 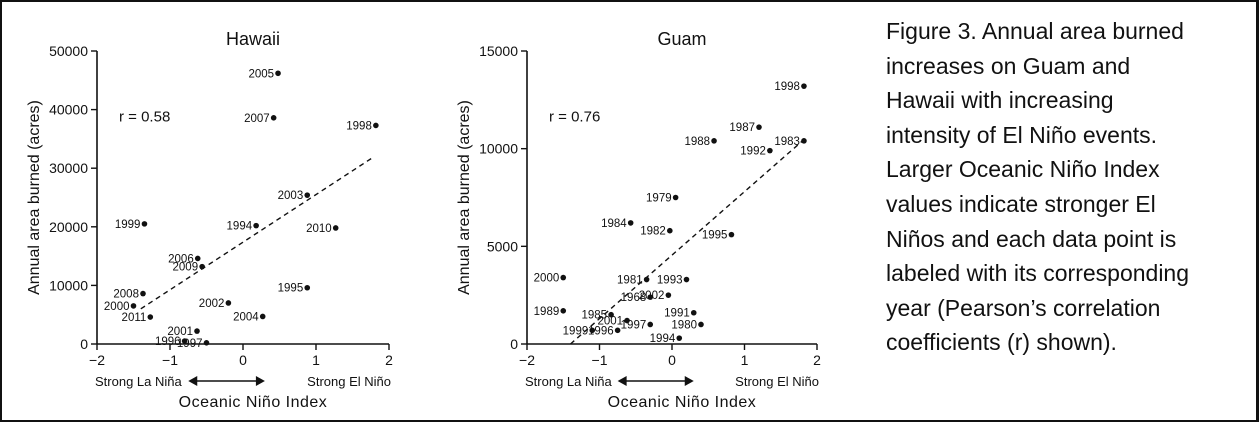 I want to click on y-tick-label: 20000, so click(x=68, y=227).